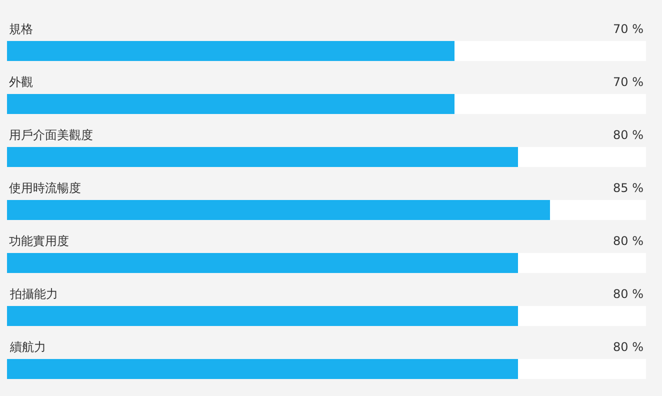 Image resolution: width=662 pixels, height=396 pixels. I want to click on y-tick-label: 功能實用度, so click(39, 241).